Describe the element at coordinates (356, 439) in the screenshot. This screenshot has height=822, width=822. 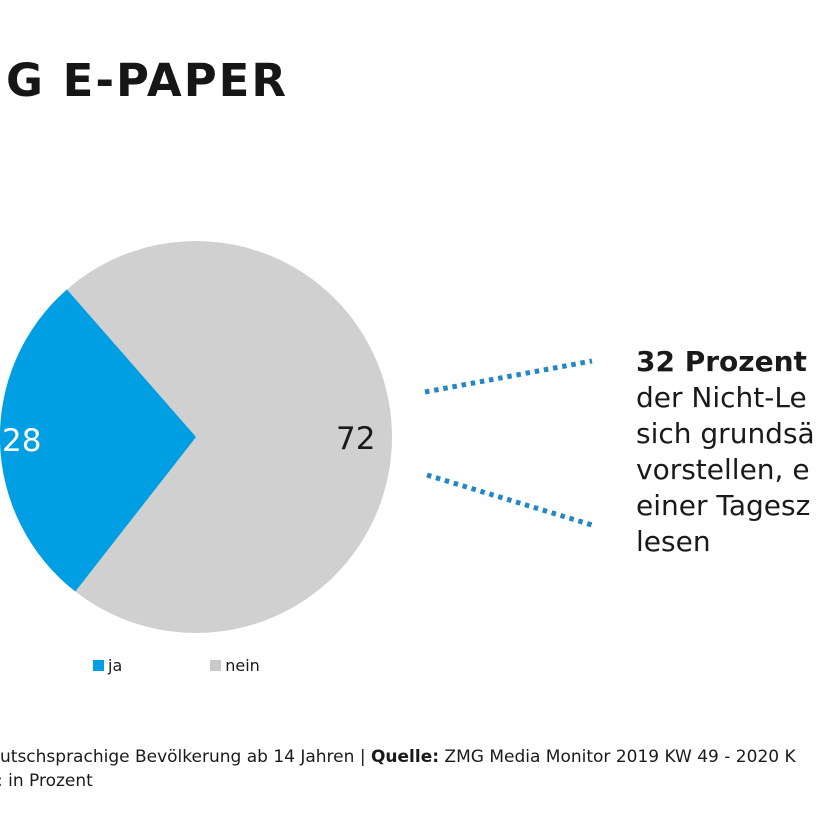
I see `pie-data-label-nein: 72` at that location.